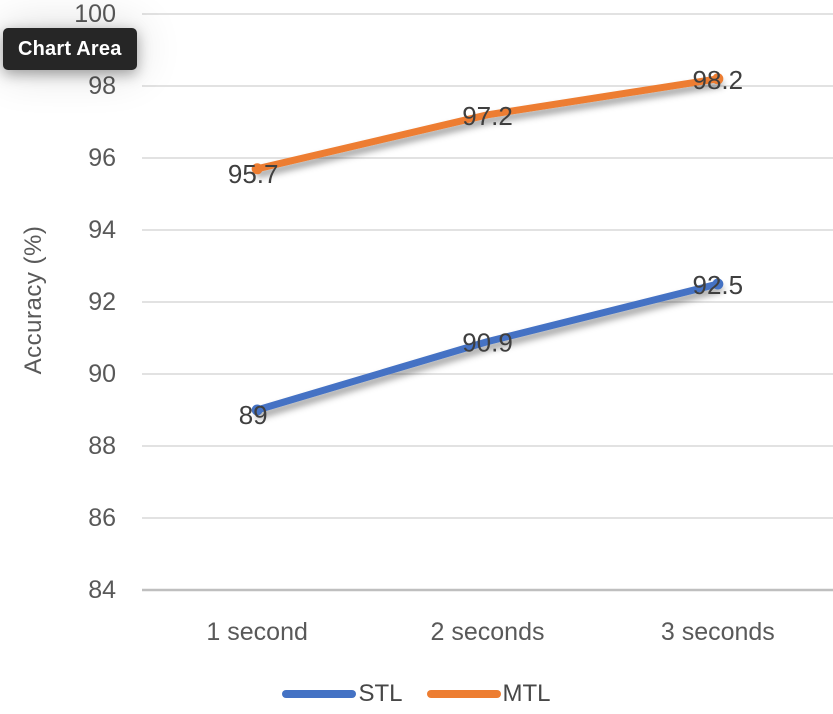  I want to click on y-tick-label: 84, so click(102, 590).